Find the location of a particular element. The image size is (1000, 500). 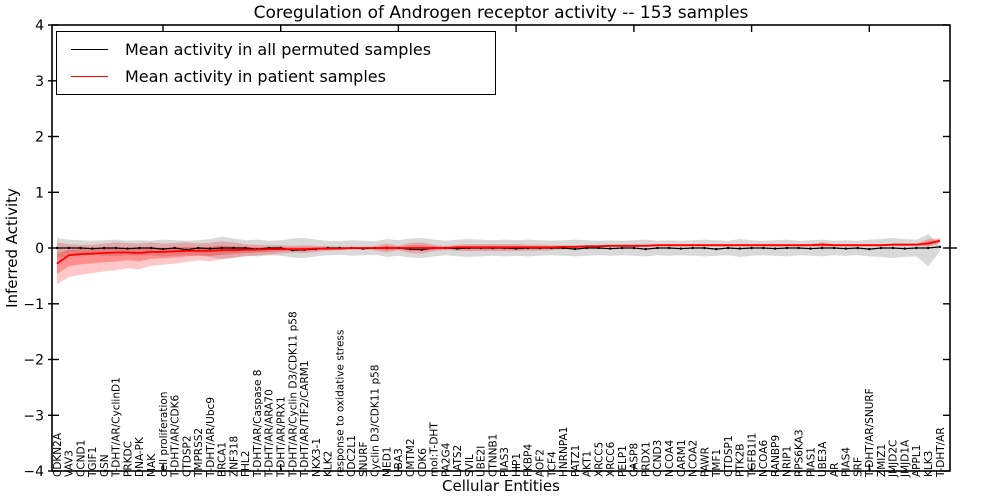

svg-text: TCF4 is located at coordinates (552, 464).